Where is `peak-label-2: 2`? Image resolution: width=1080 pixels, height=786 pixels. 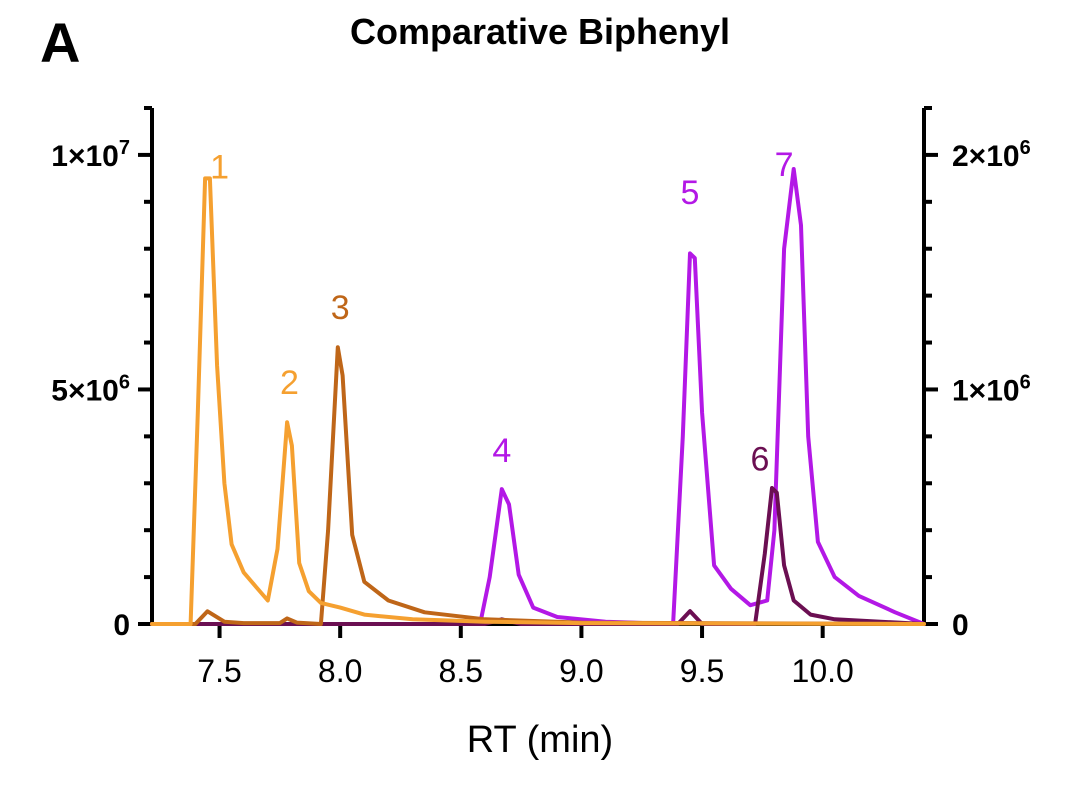
peak-label-2: 2 is located at coordinates (289, 383).